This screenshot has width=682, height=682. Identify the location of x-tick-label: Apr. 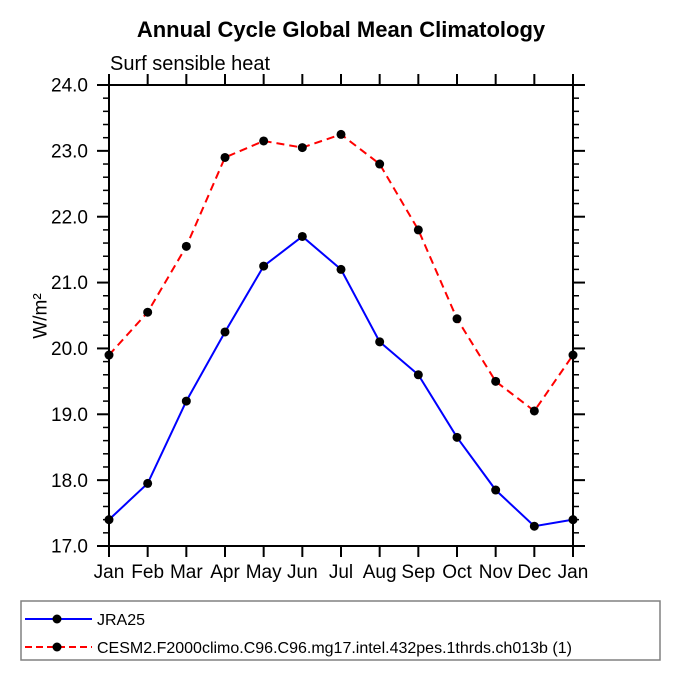
(225, 572).